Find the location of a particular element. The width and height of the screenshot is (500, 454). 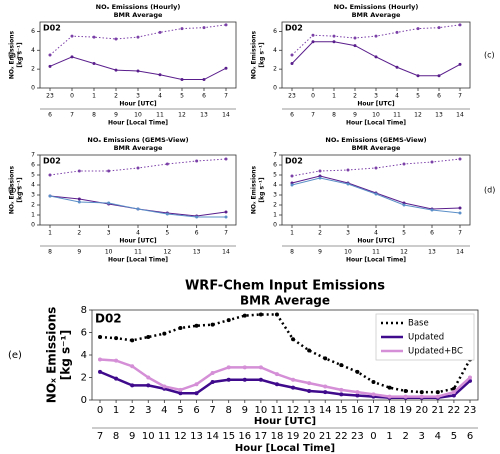

x-tick-label: 1 is located at coordinates (50, 233).